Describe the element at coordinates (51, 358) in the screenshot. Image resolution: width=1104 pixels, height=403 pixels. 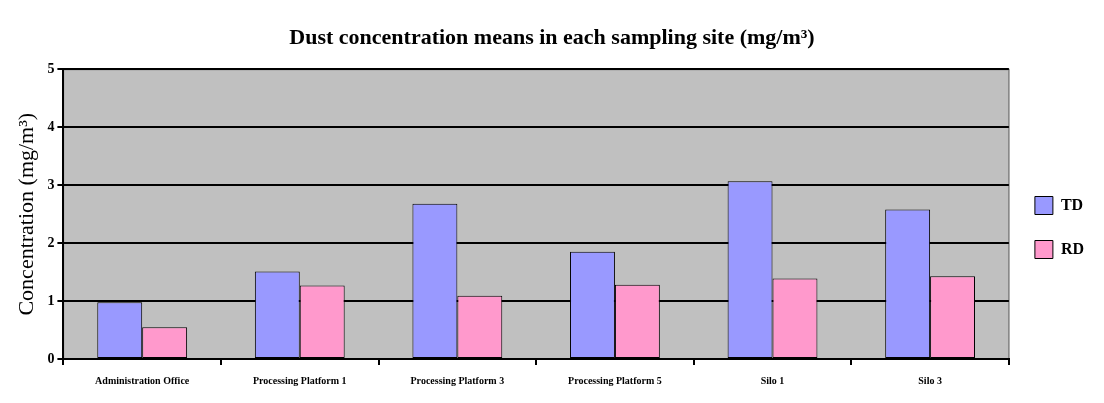
I see `y-tick-label: 0` at that location.